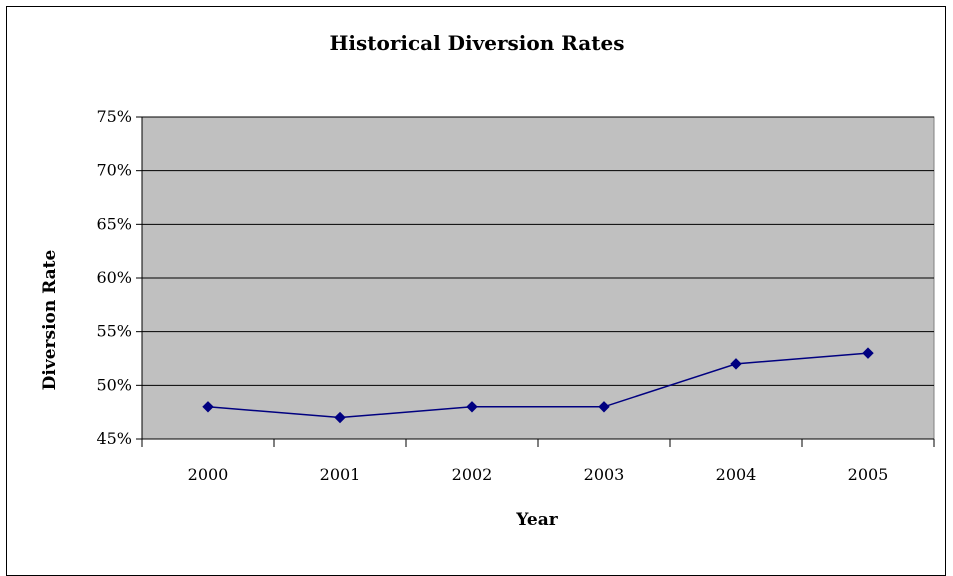 The width and height of the screenshot is (953, 576). What do you see at coordinates (114, 438) in the screenshot?
I see `y-tick-label: 45%` at bounding box center [114, 438].